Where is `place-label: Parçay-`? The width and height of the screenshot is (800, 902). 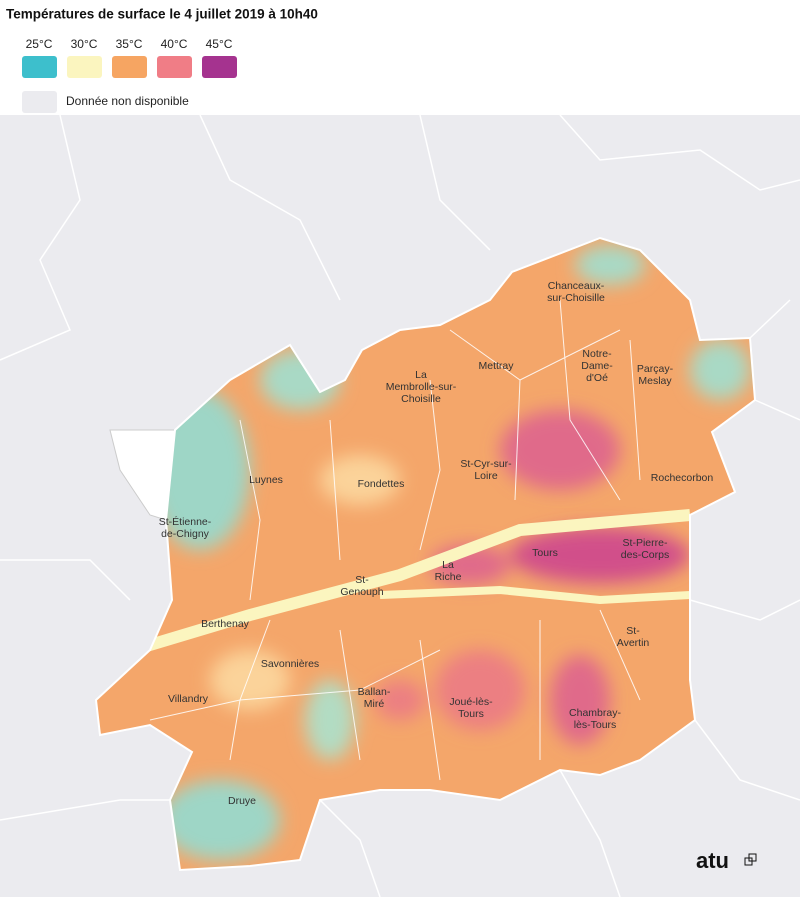 place-label: Parçay- is located at coordinates (655, 369).